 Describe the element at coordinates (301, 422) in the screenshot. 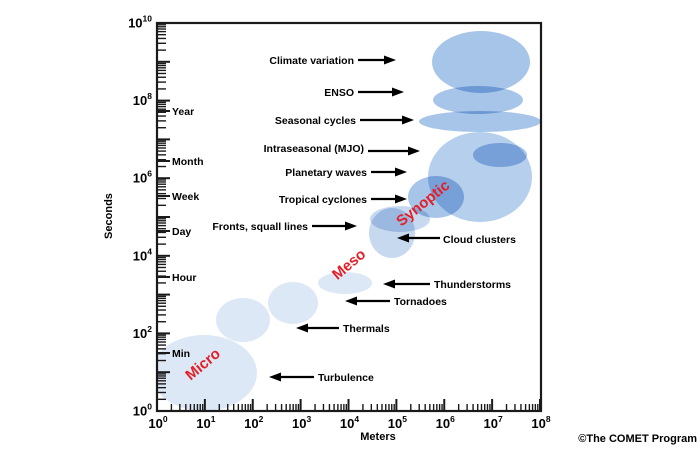

I see `x-tick-label-1e3: 10³` at that location.